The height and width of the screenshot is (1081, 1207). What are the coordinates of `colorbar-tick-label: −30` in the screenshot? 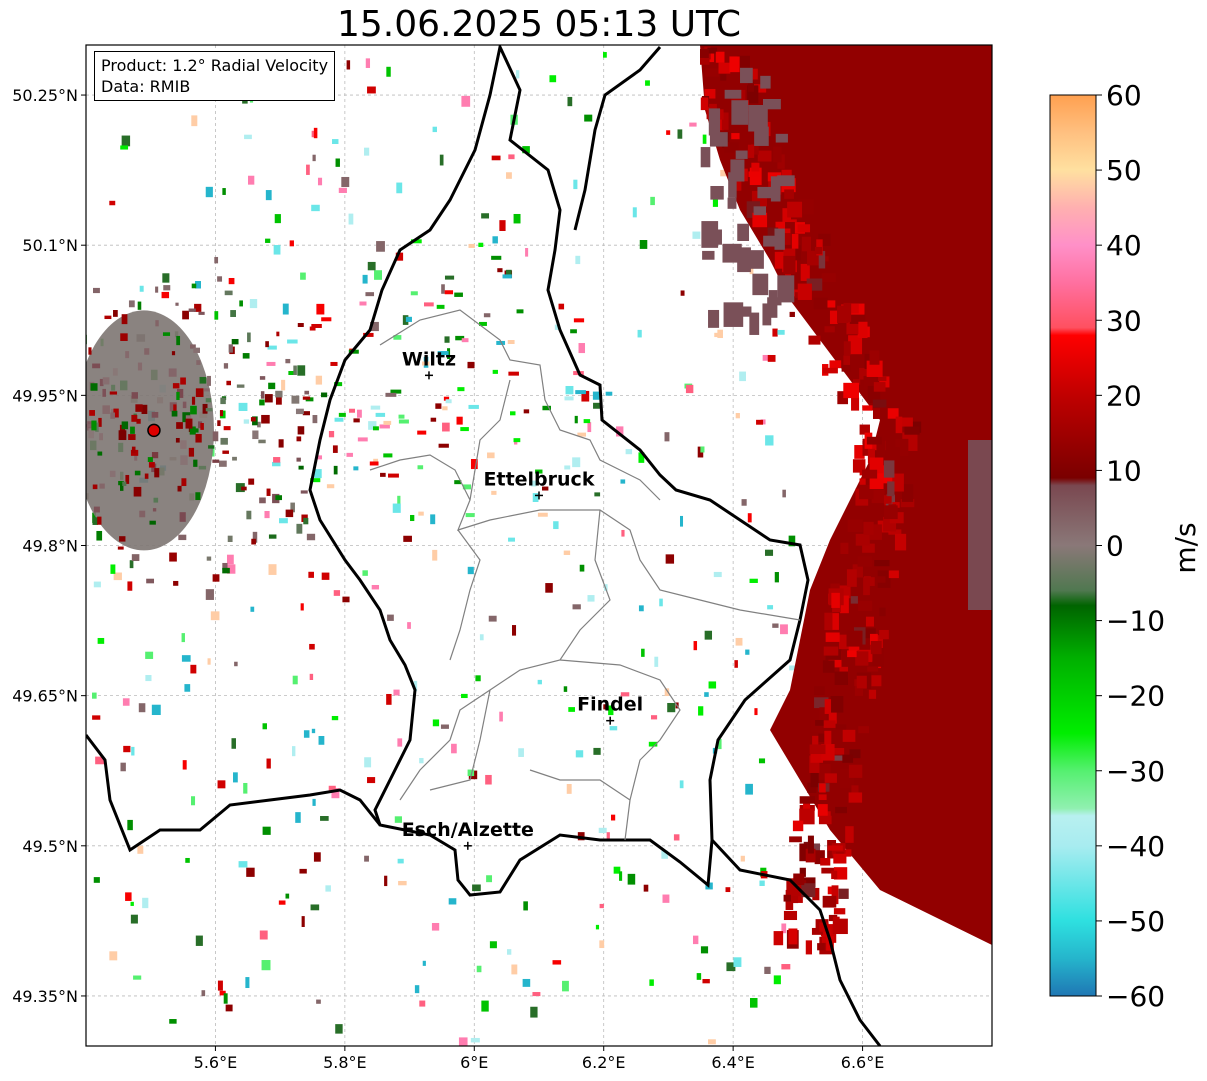 It's located at (1135, 771).